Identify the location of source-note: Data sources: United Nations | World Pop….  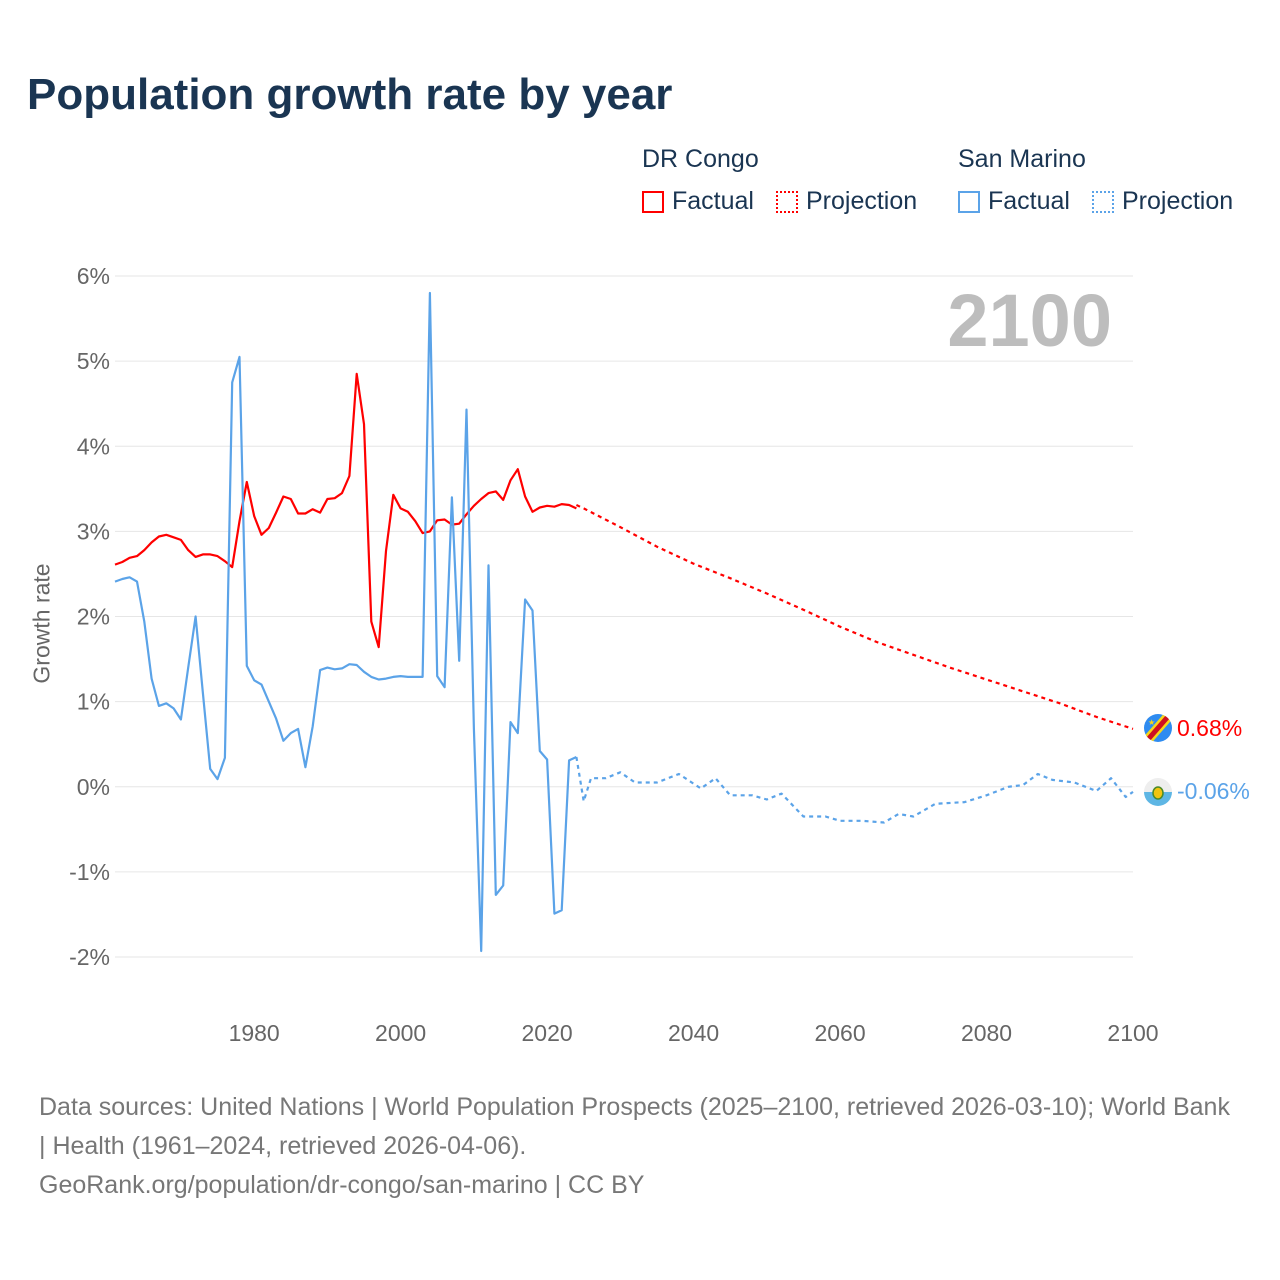
(639, 1146).